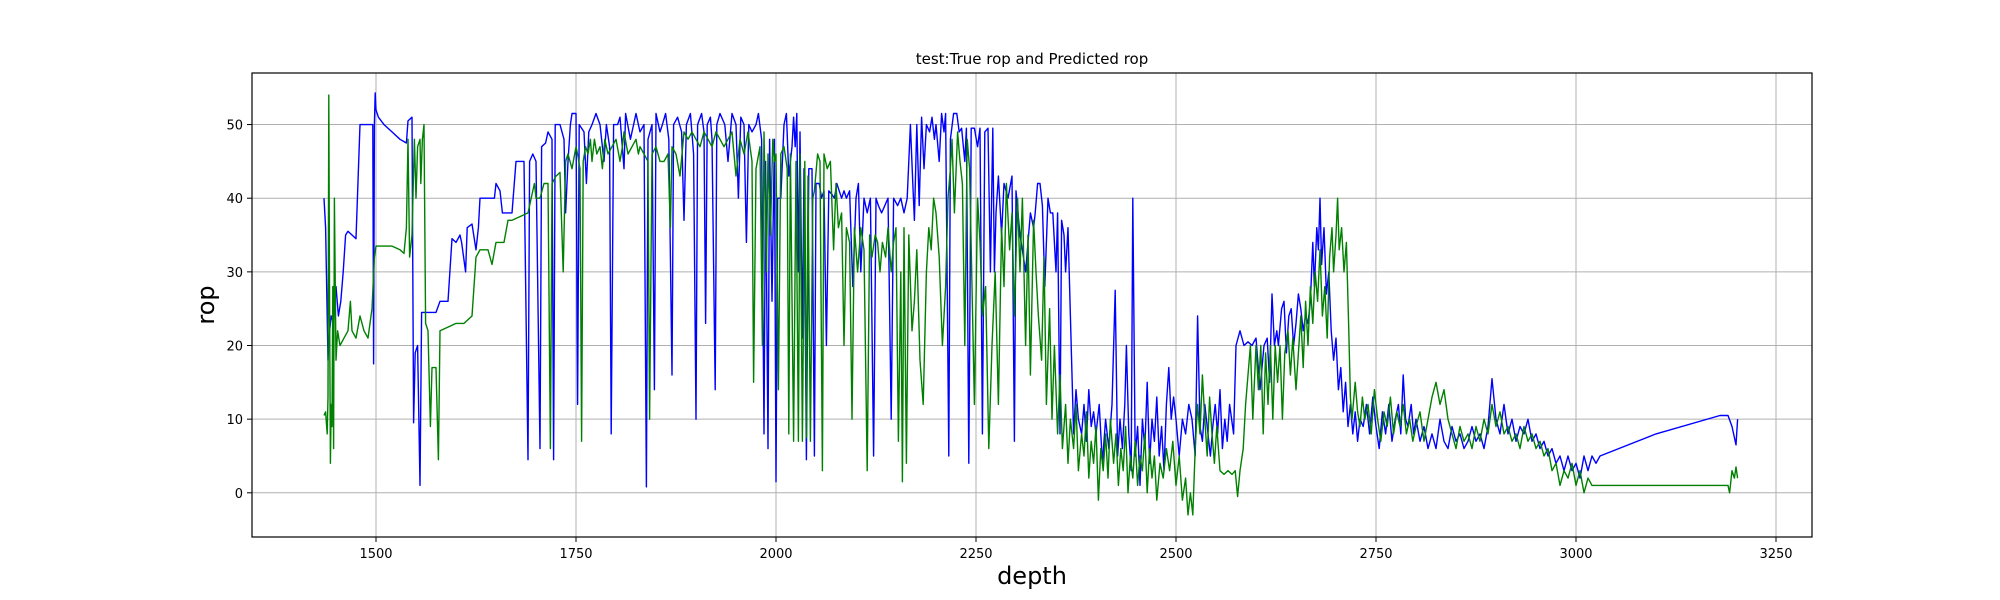 The height and width of the screenshot is (600, 2000). Describe the element at coordinates (1575, 554) in the screenshot. I see `x-tick-label: 3000` at that location.